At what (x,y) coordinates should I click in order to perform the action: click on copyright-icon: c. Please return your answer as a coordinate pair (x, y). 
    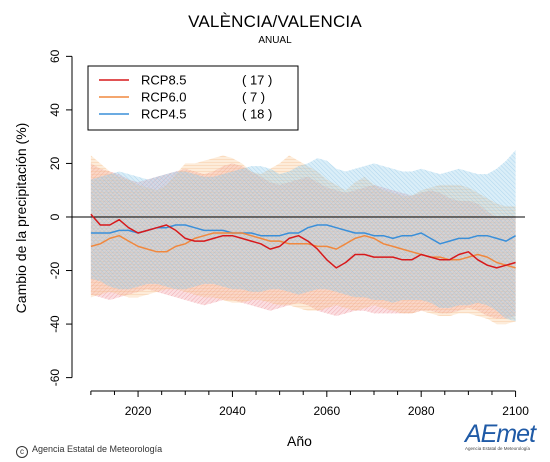
    Looking at the image, I should click on (22, 452).